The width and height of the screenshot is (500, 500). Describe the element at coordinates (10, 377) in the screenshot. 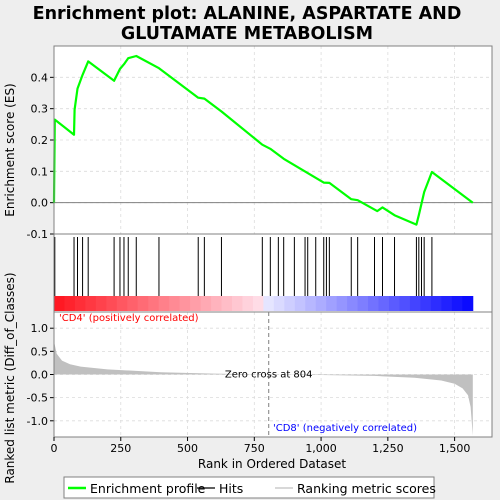

I see `rank-y-axis-label: Ranked list metric (Diff_of_Classes)` at that location.